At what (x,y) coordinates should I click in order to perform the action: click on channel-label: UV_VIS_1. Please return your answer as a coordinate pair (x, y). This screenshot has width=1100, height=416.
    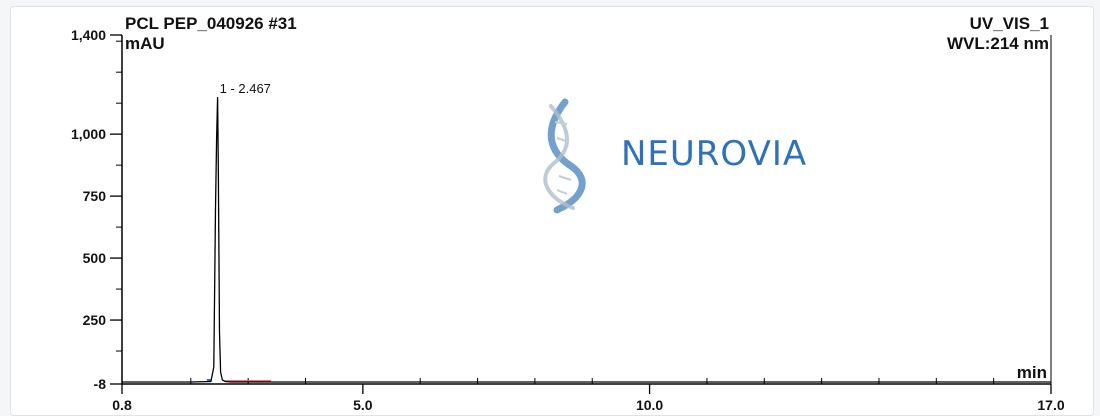
    Looking at the image, I should click on (1009, 23).